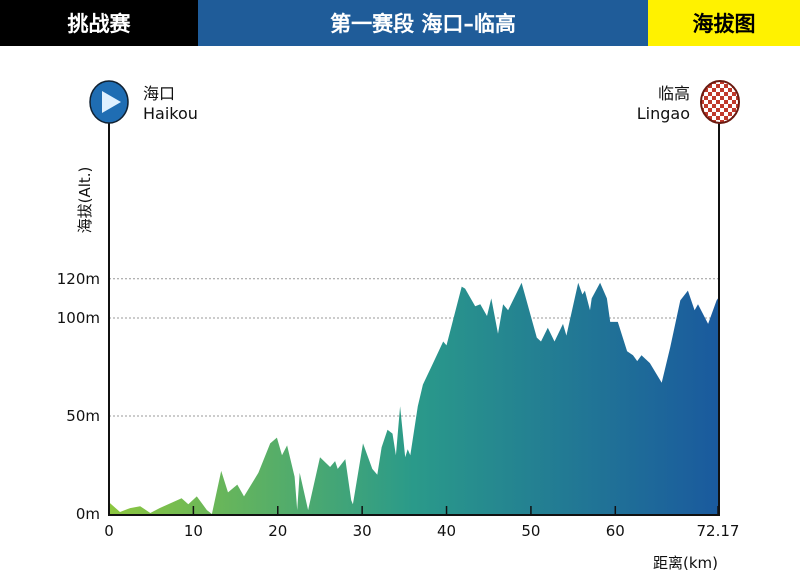  I want to click on play-icon, so click(109, 102).